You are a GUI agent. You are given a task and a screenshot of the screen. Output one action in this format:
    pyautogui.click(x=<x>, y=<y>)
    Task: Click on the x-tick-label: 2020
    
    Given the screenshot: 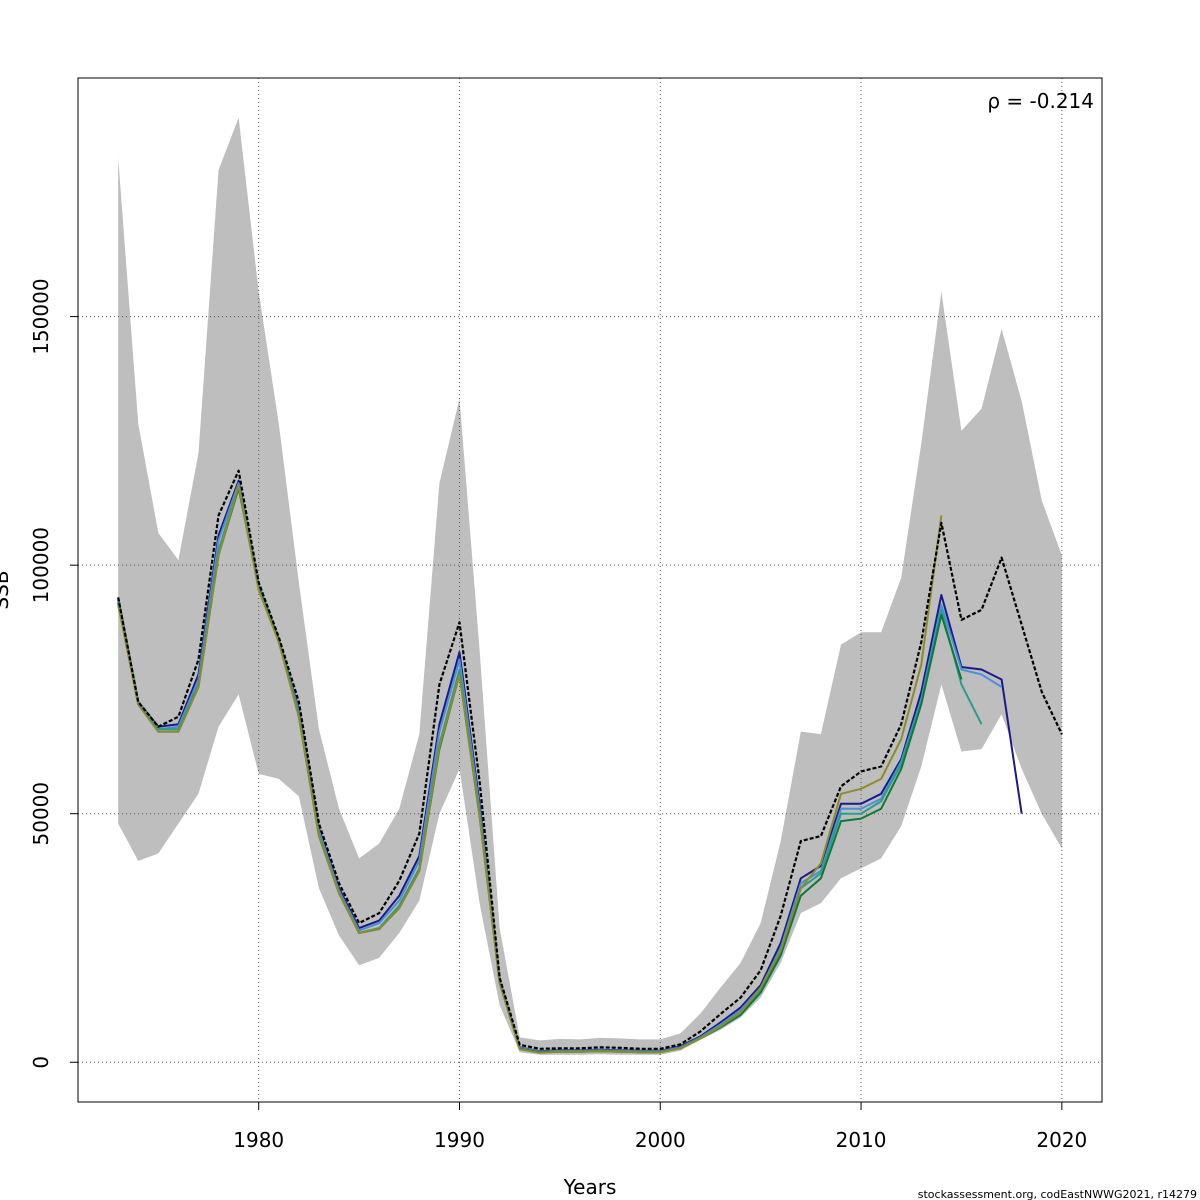 What is the action you would take?
    pyautogui.click(x=1061, y=1140)
    